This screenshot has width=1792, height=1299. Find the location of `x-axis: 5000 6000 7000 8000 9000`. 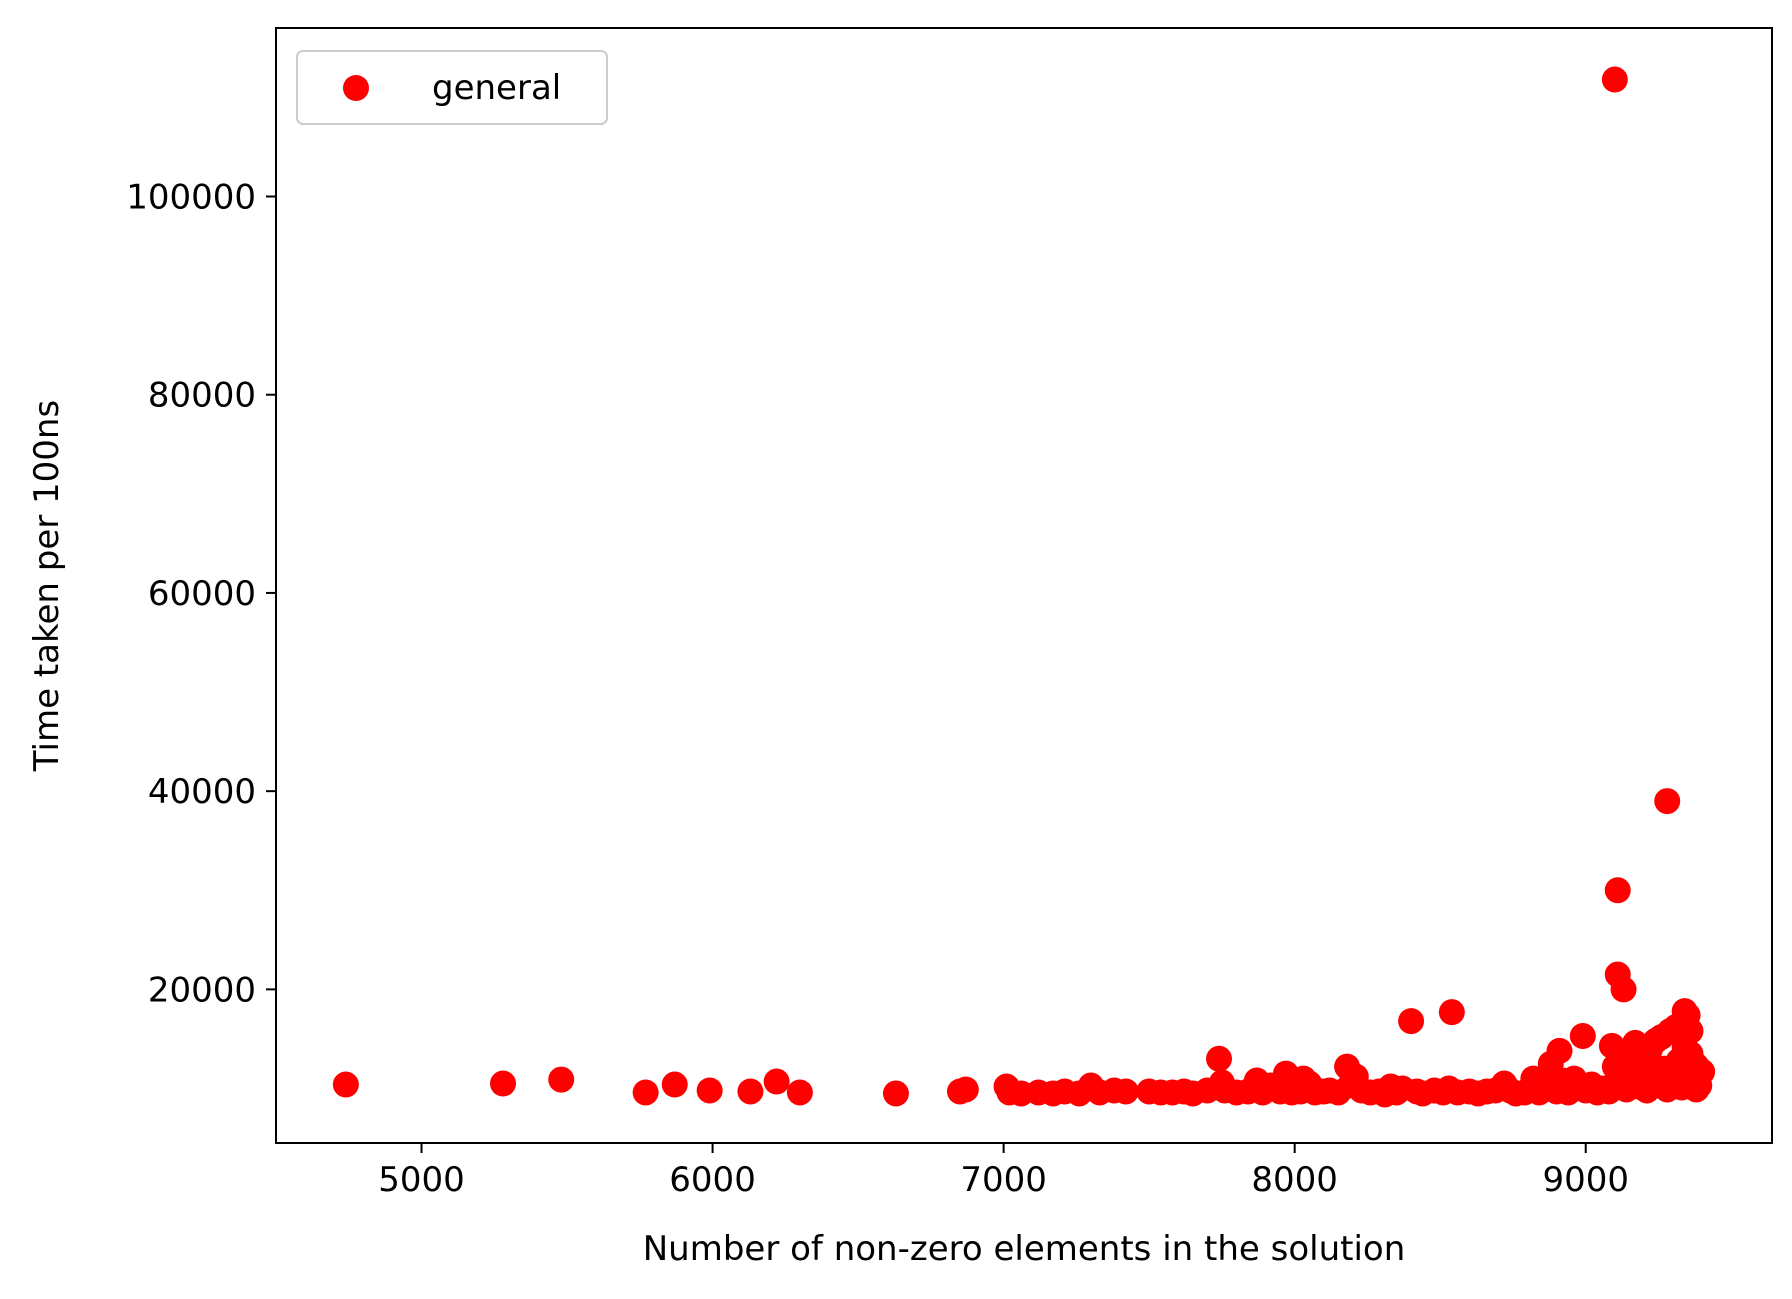

x-axis: 5000 6000 7000 8000 9000 is located at coordinates (1003, 1171).